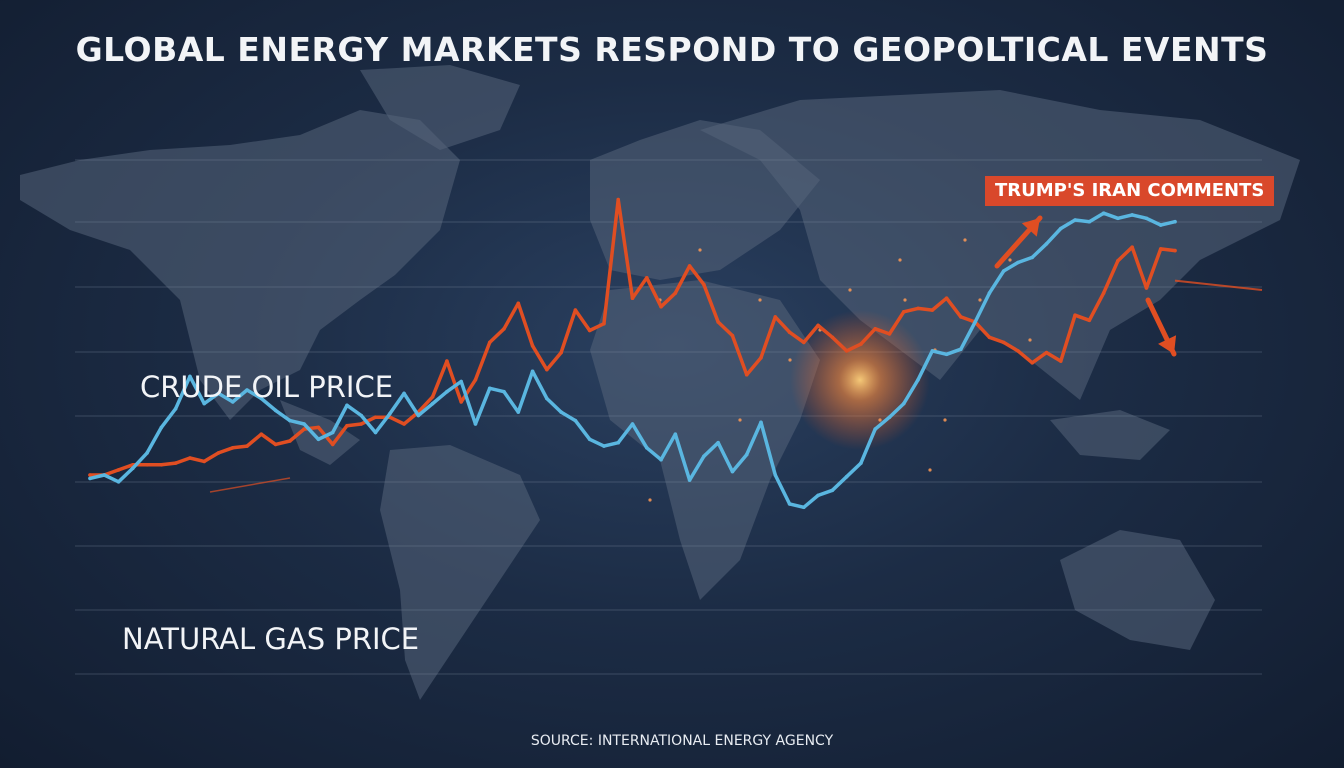 This screenshot has width=1344, height=768. Describe the element at coordinates (271, 639) in the screenshot. I see `gas-series-label: NATURAL GAS PRICE` at that location.